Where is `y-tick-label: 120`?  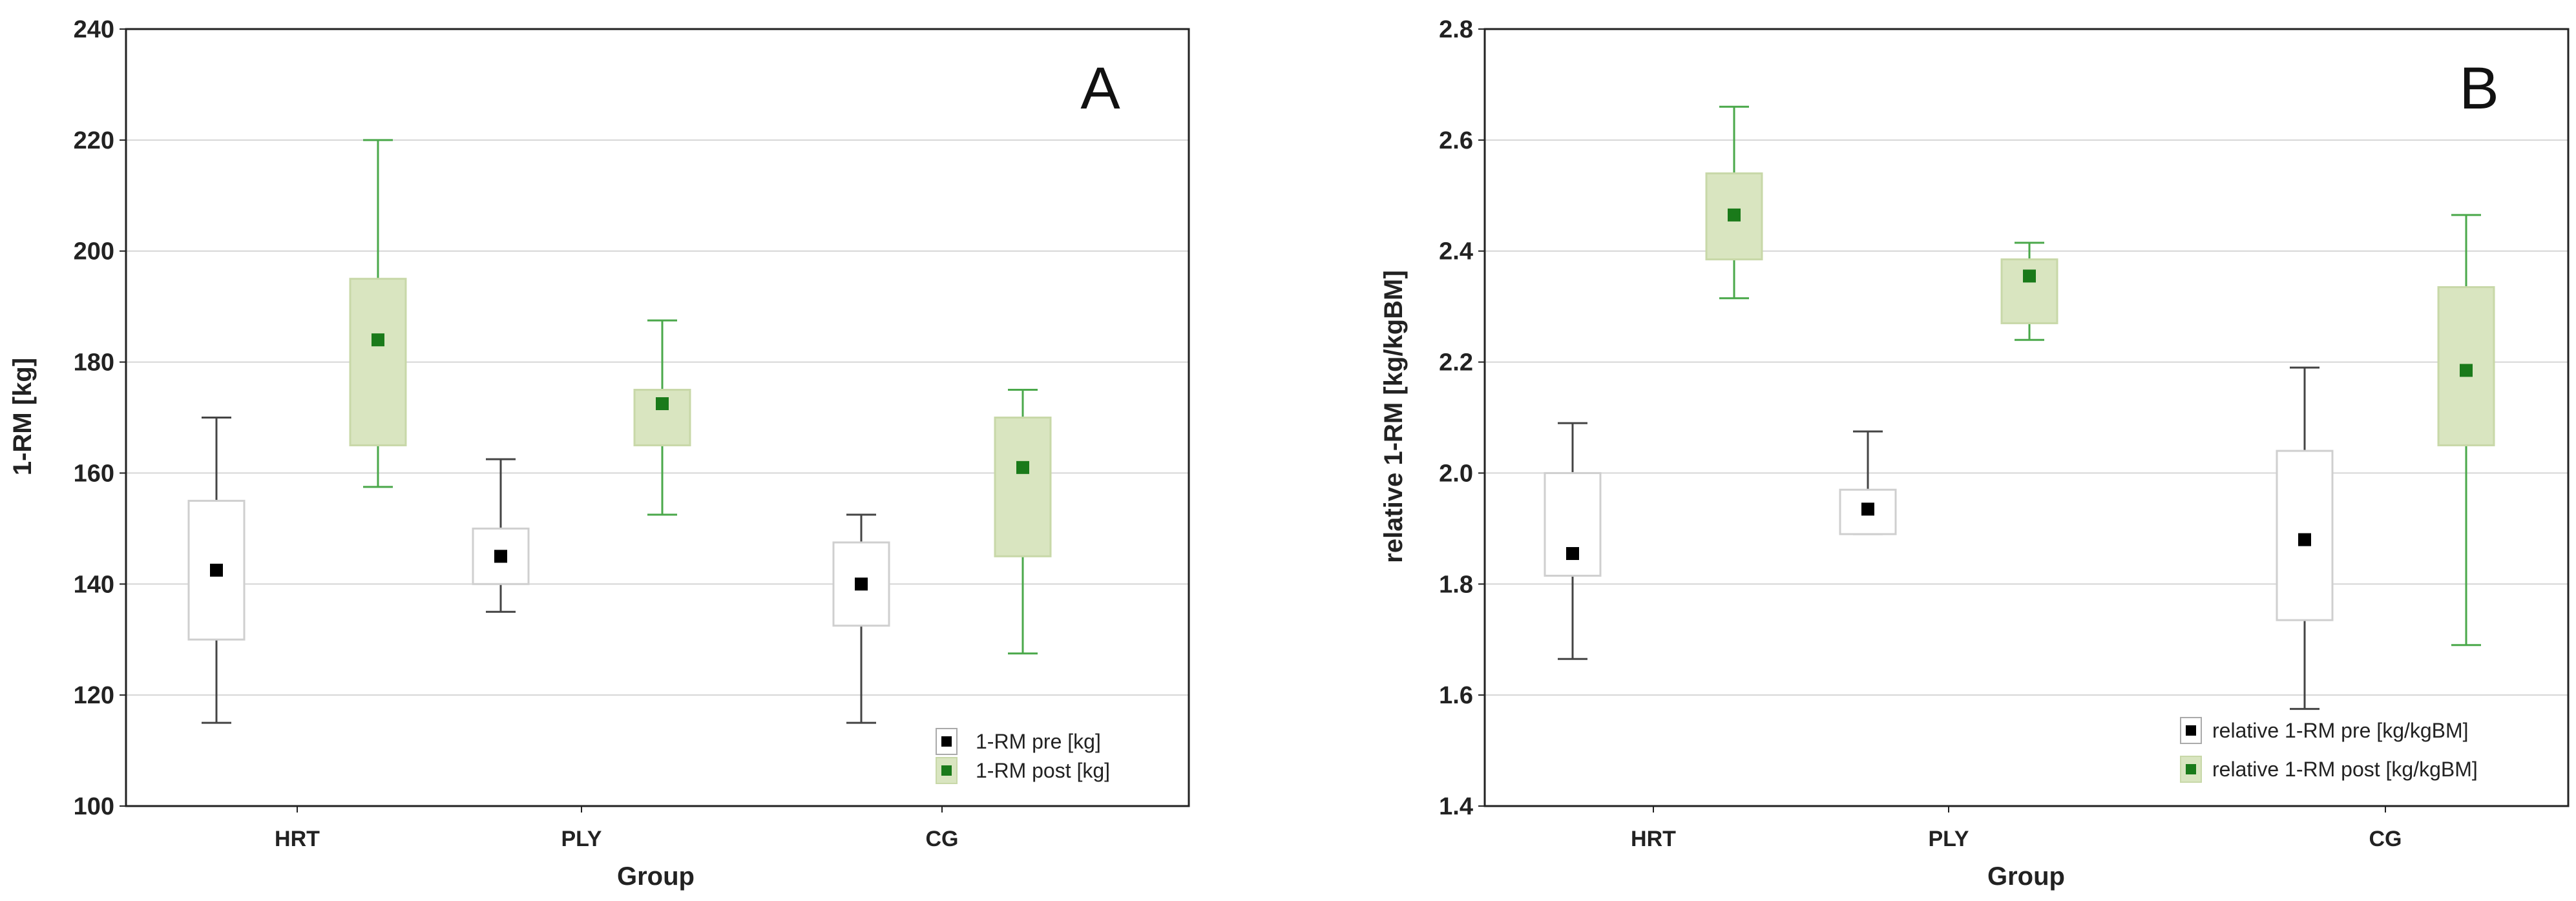 y-tick-label: 120 is located at coordinates (94, 695).